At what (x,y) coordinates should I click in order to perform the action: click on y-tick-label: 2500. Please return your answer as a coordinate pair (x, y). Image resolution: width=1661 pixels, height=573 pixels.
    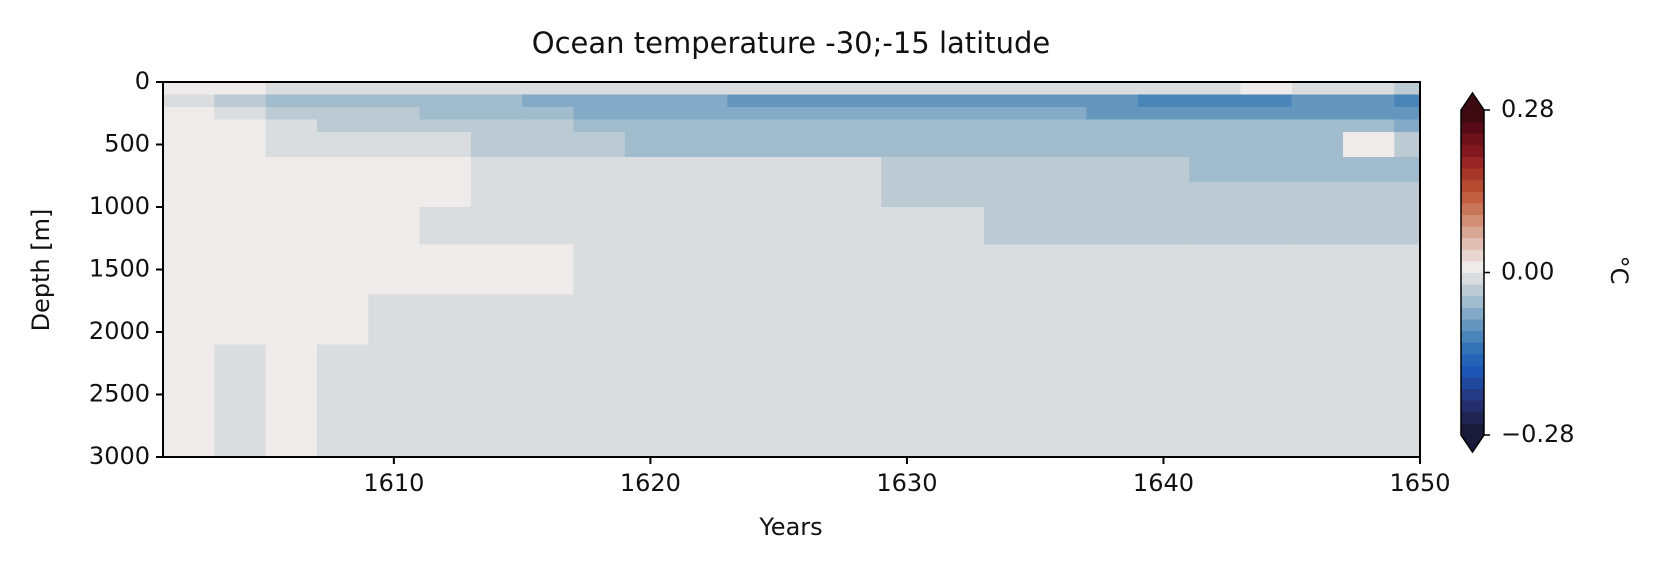
    Looking at the image, I should click on (119, 394).